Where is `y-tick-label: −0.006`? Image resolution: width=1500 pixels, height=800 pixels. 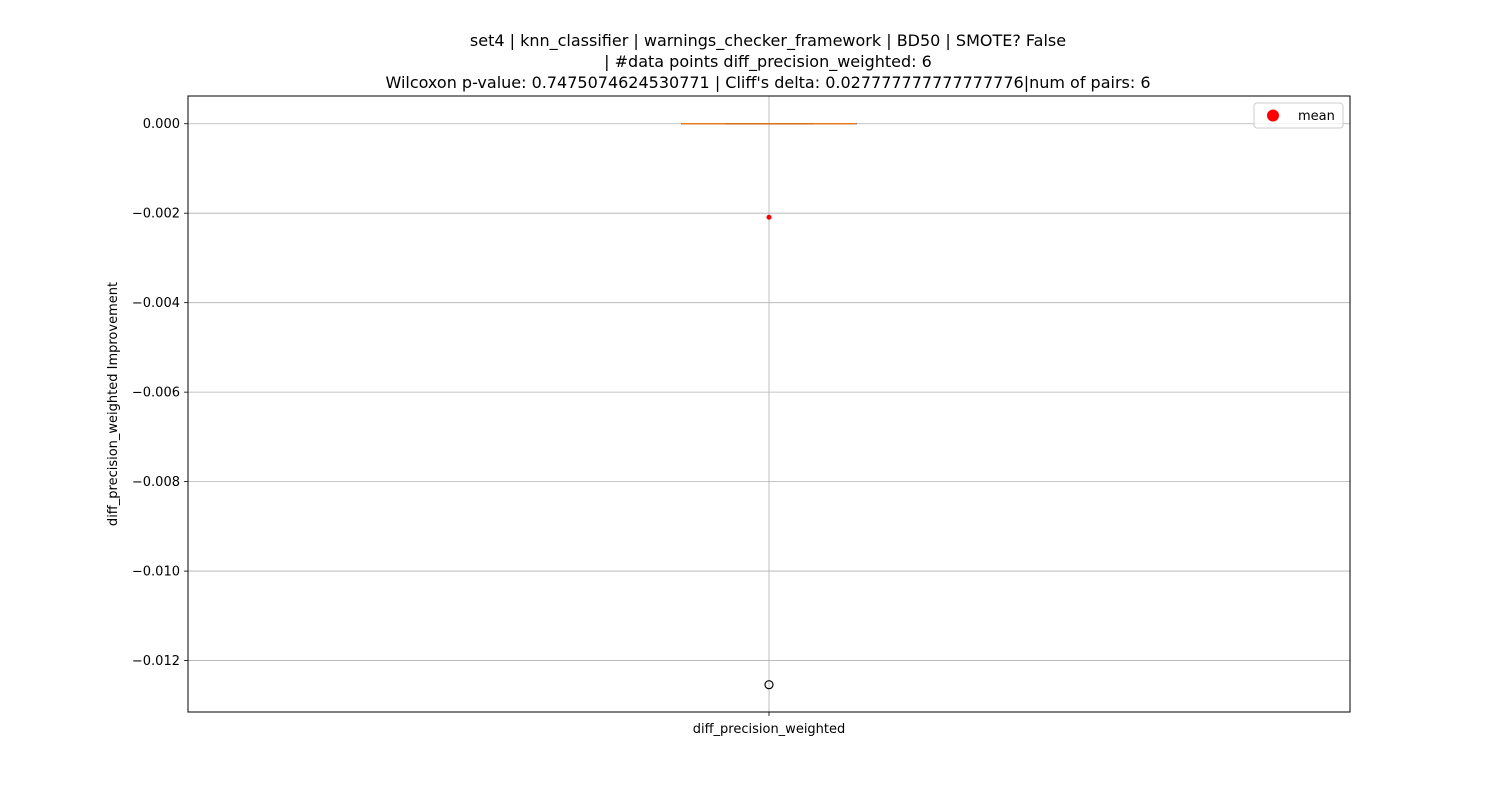
y-tick-label: −0.006 is located at coordinates (156, 393).